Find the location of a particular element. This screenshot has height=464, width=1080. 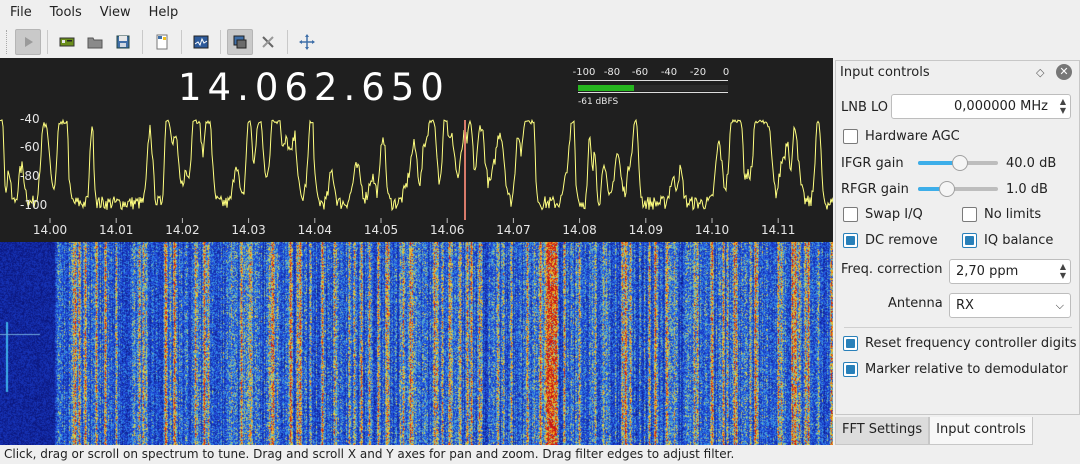

x-tick-label: 14.02 is located at coordinates (182, 230).